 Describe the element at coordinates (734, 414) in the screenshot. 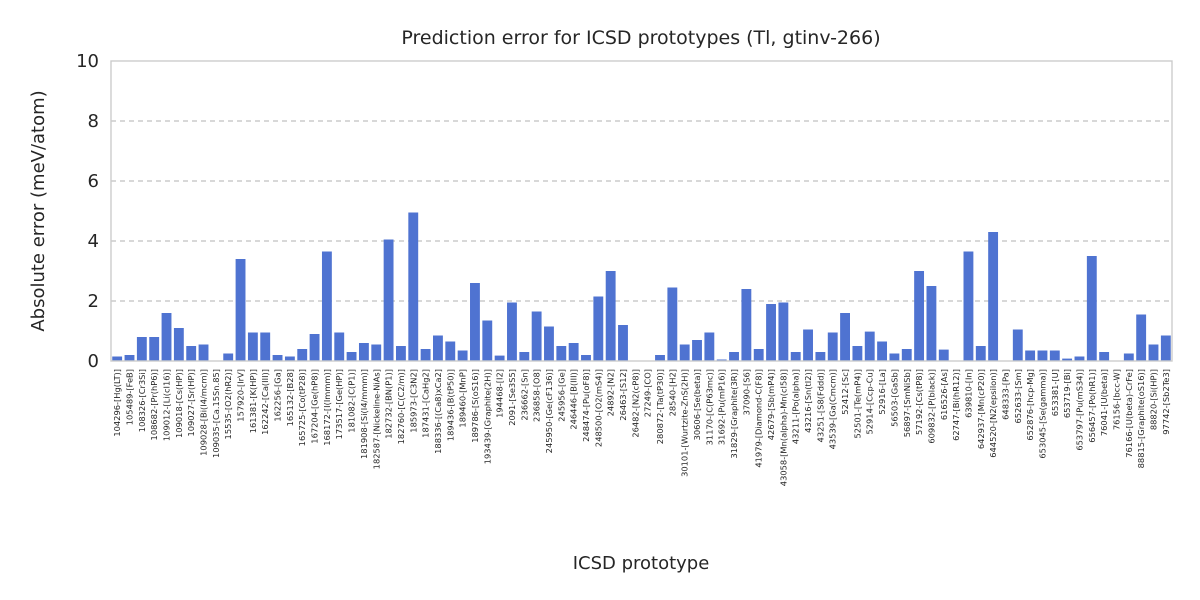

I see `x-tick-label-50: 31829-[Graphite(3R)]` at that location.